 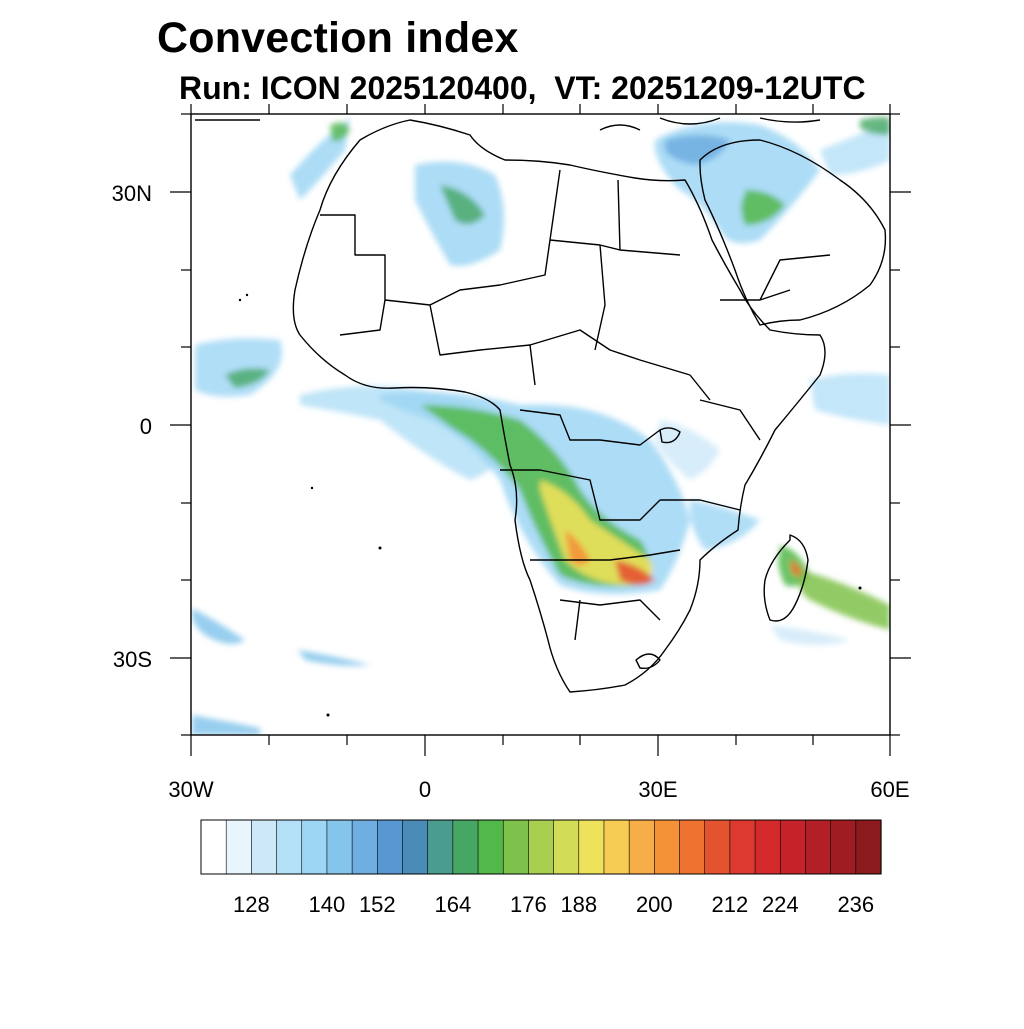 I want to click on colorbar-outline, so click(x=541, y=847).